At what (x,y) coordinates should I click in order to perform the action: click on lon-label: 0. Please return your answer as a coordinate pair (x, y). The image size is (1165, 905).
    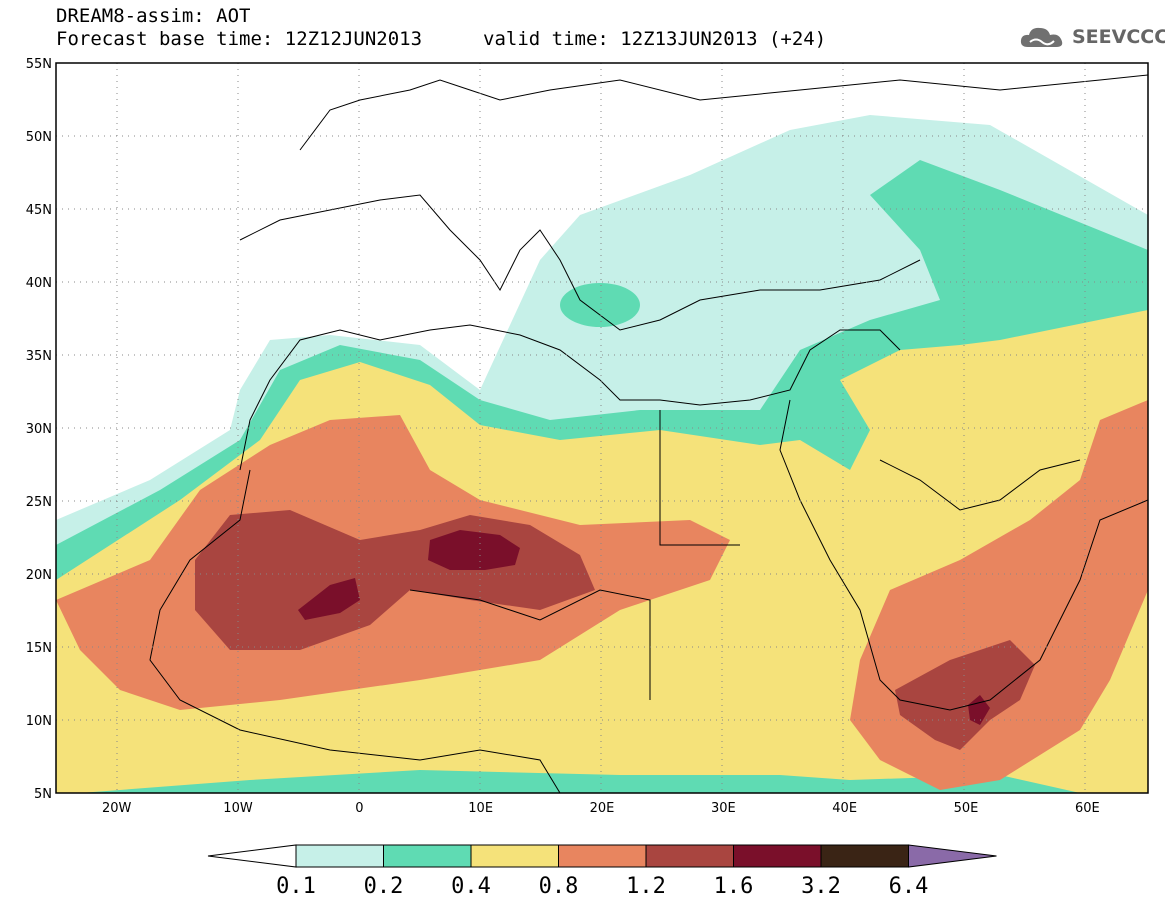
    Looking at the image, I should click on (359, 808).